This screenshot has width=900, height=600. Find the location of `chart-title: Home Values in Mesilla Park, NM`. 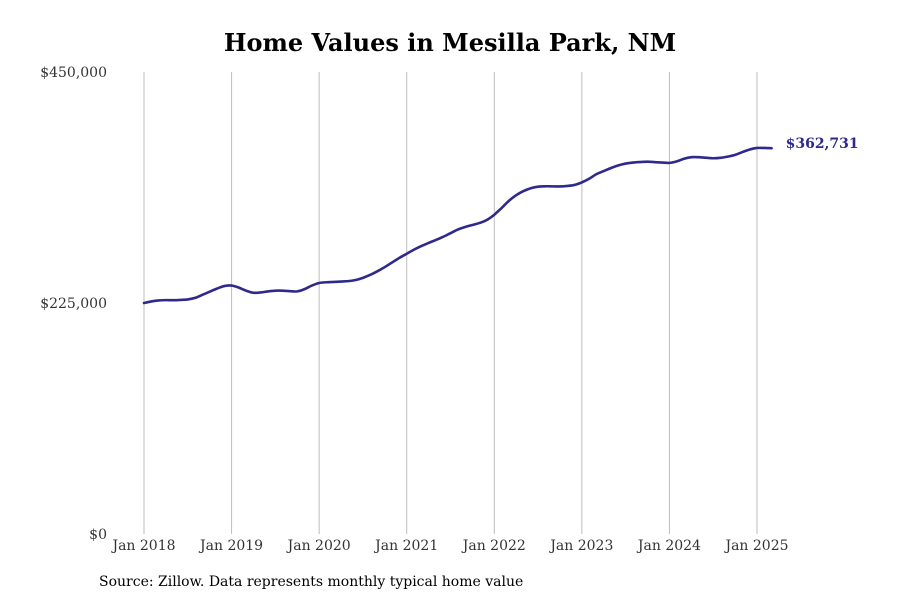

chart-title: Home Values in Mesilla Park, NM is located at coordinates (450, 42).